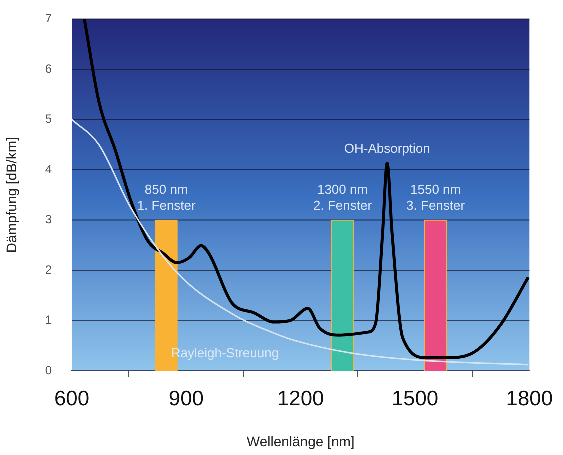  Describe the element at coordinates (167, 197) in the screenshot. I see `annotation: 850 nm 1. Fenster` at that location.